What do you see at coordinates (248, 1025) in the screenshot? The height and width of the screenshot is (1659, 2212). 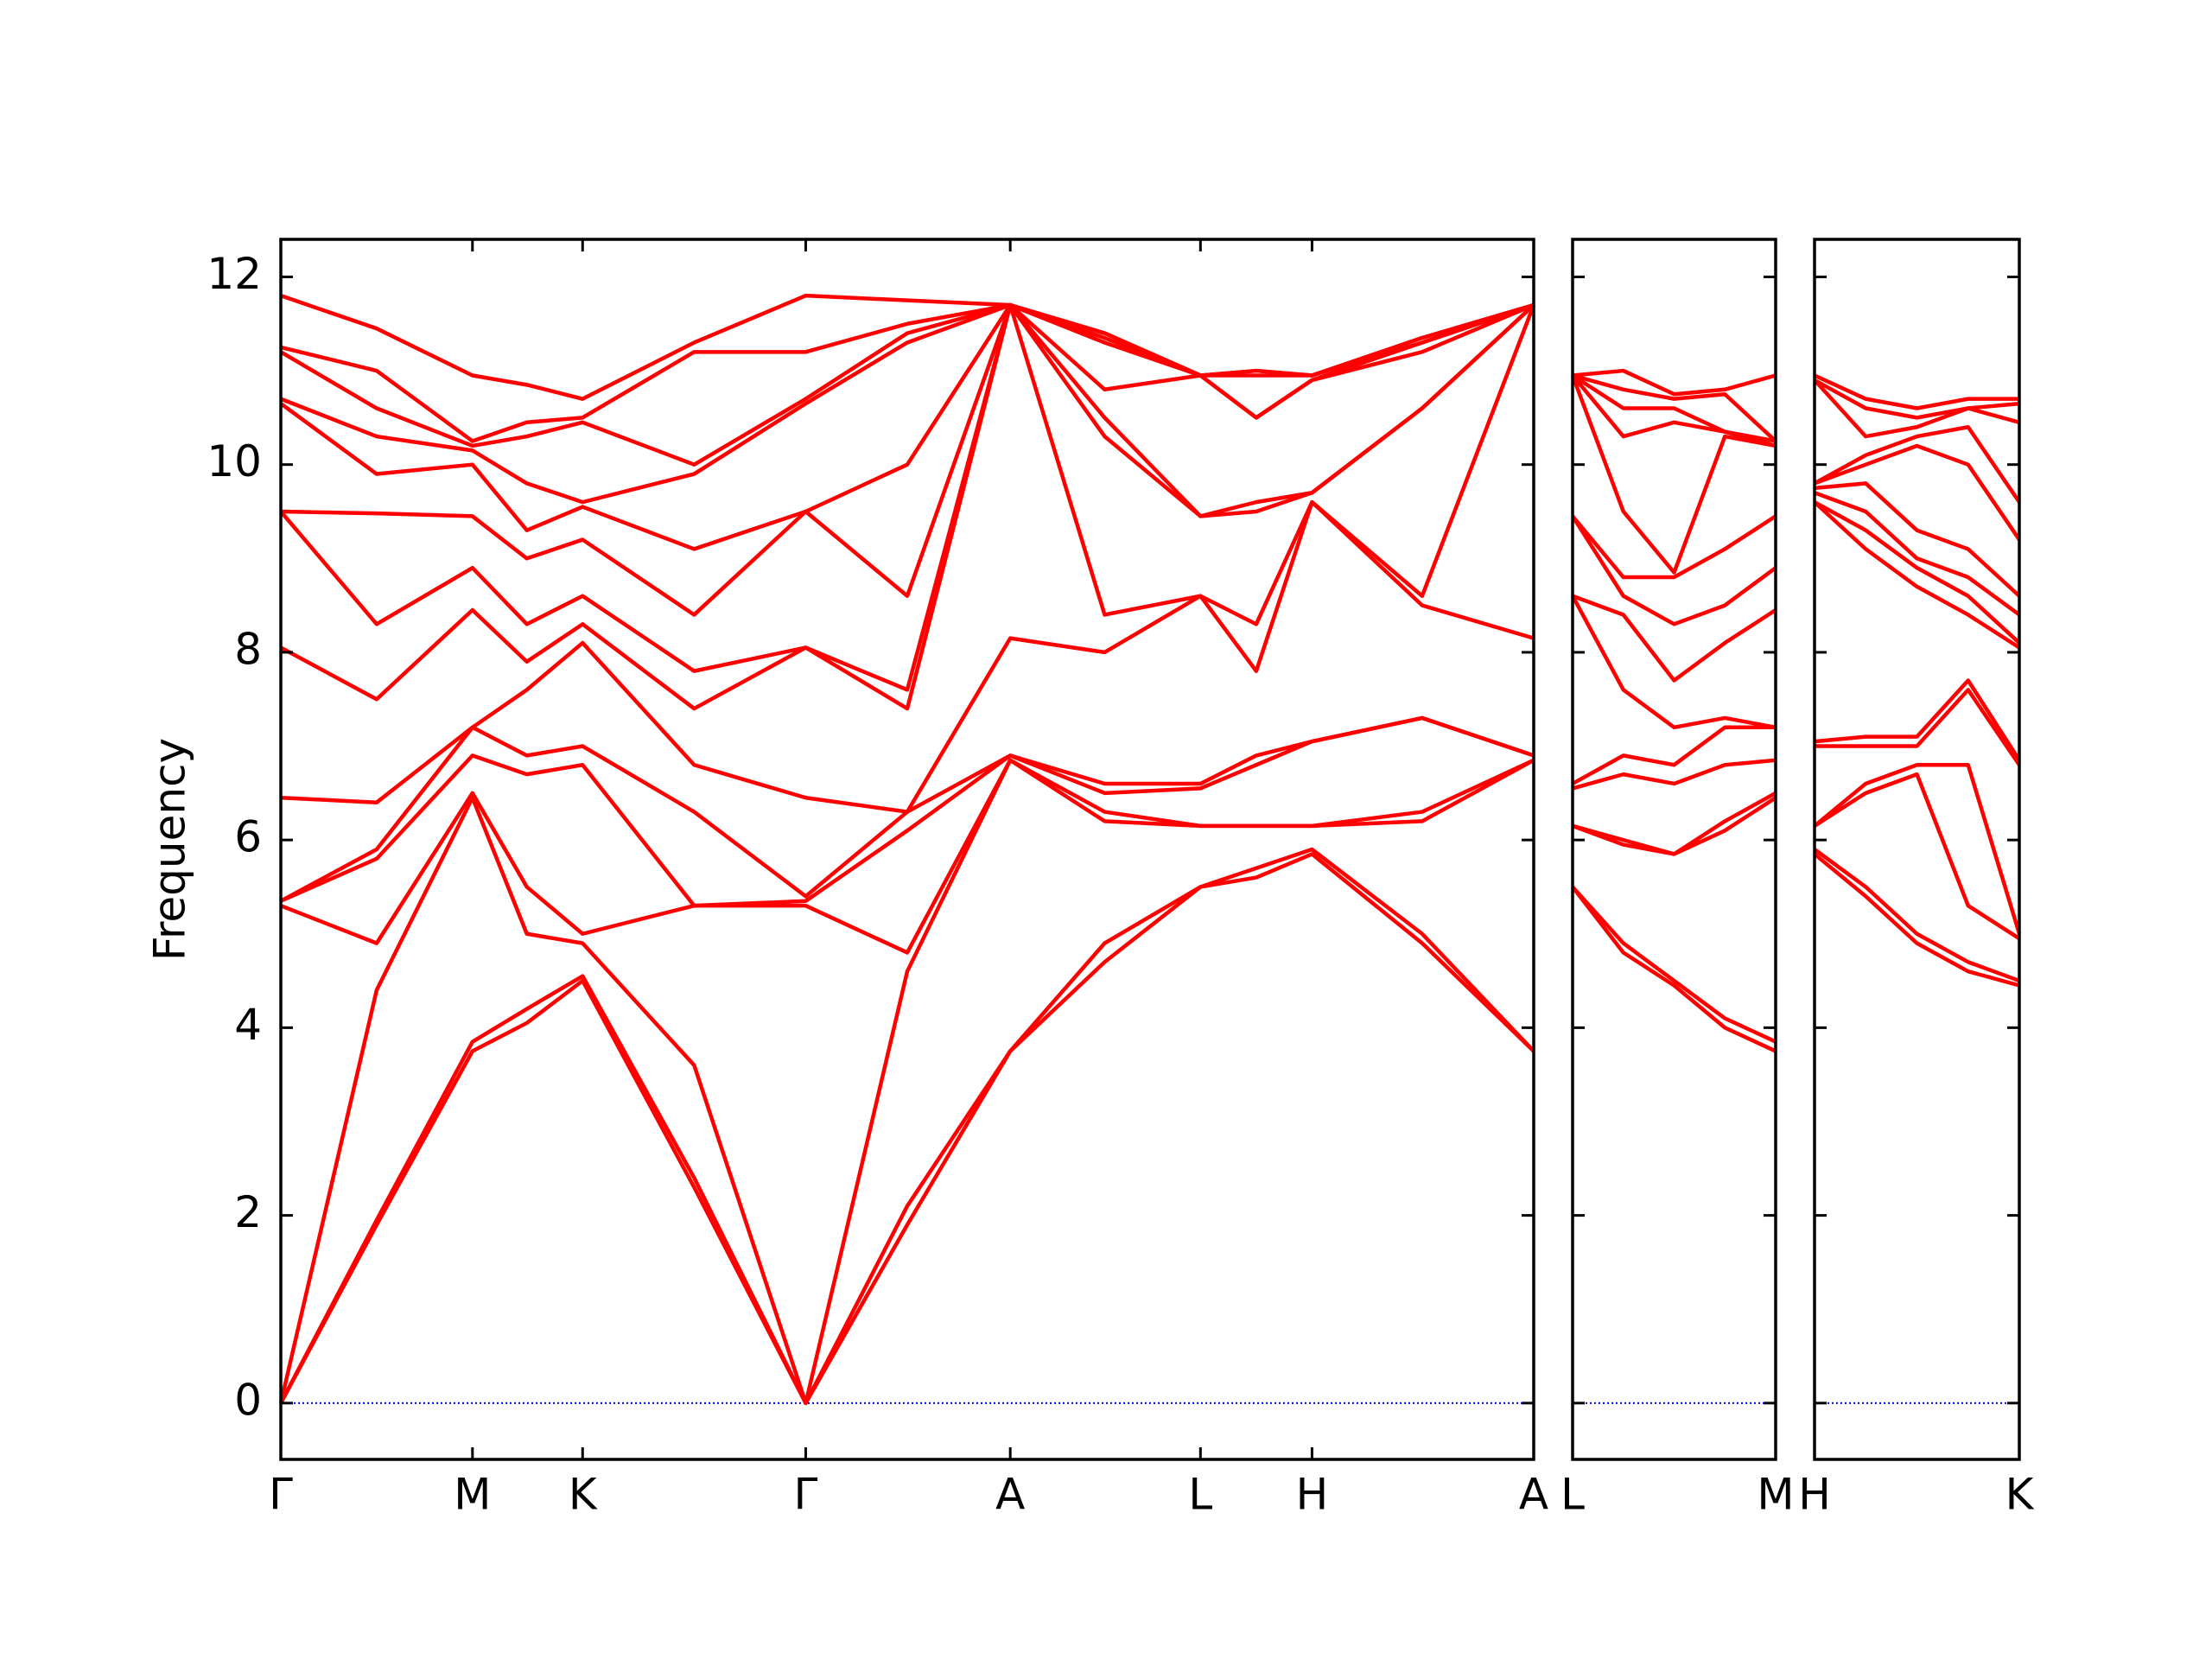 I see `y-tick-label: 4` at bounding box center [248, 1025].